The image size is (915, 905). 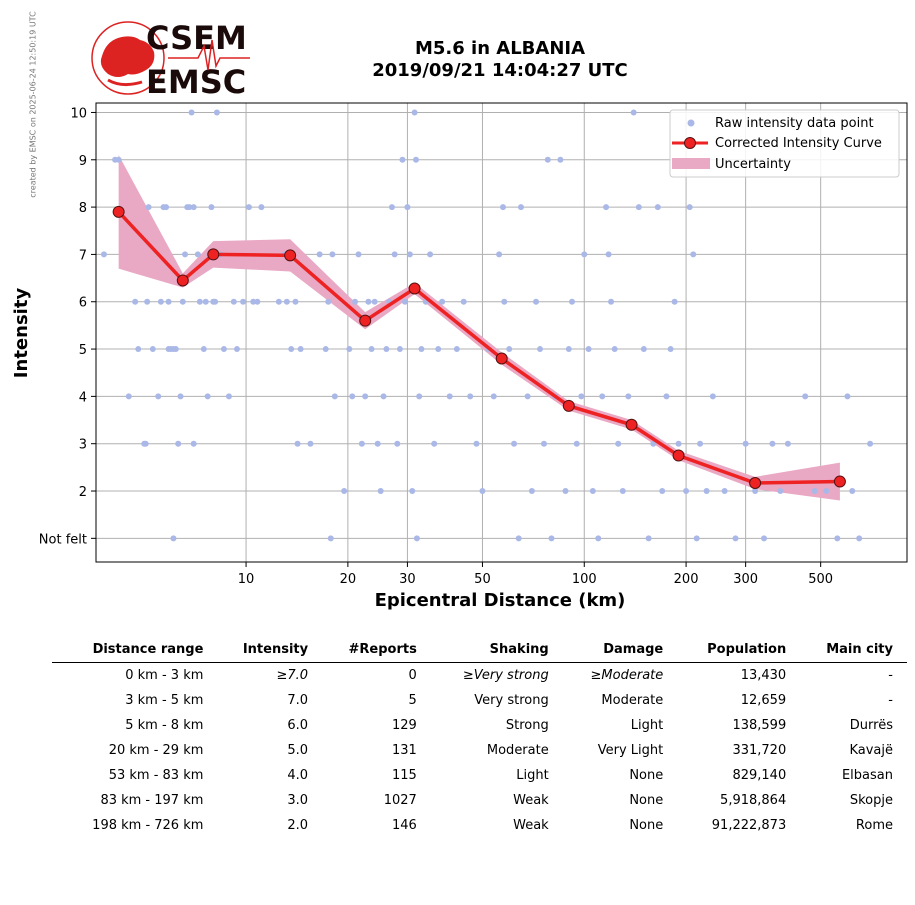 What do you see at coordinates (691, 123) in the screenshot?
I see `legend-raw-marker` at bounding box center [691, 123].